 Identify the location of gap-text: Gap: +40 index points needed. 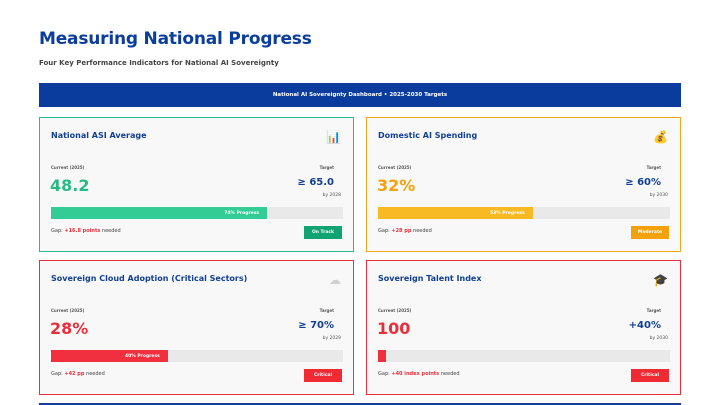
(419, 374).